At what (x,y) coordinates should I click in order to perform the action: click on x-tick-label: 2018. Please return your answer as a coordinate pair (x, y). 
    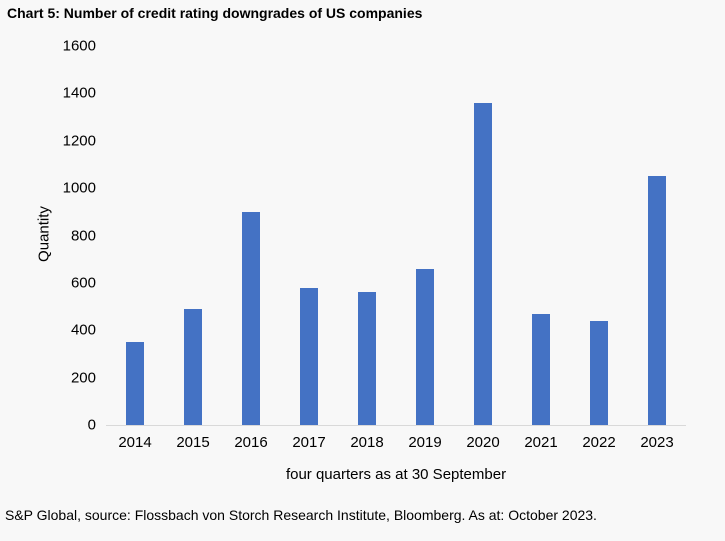
    Looking at the image, I should click on (367, 442).